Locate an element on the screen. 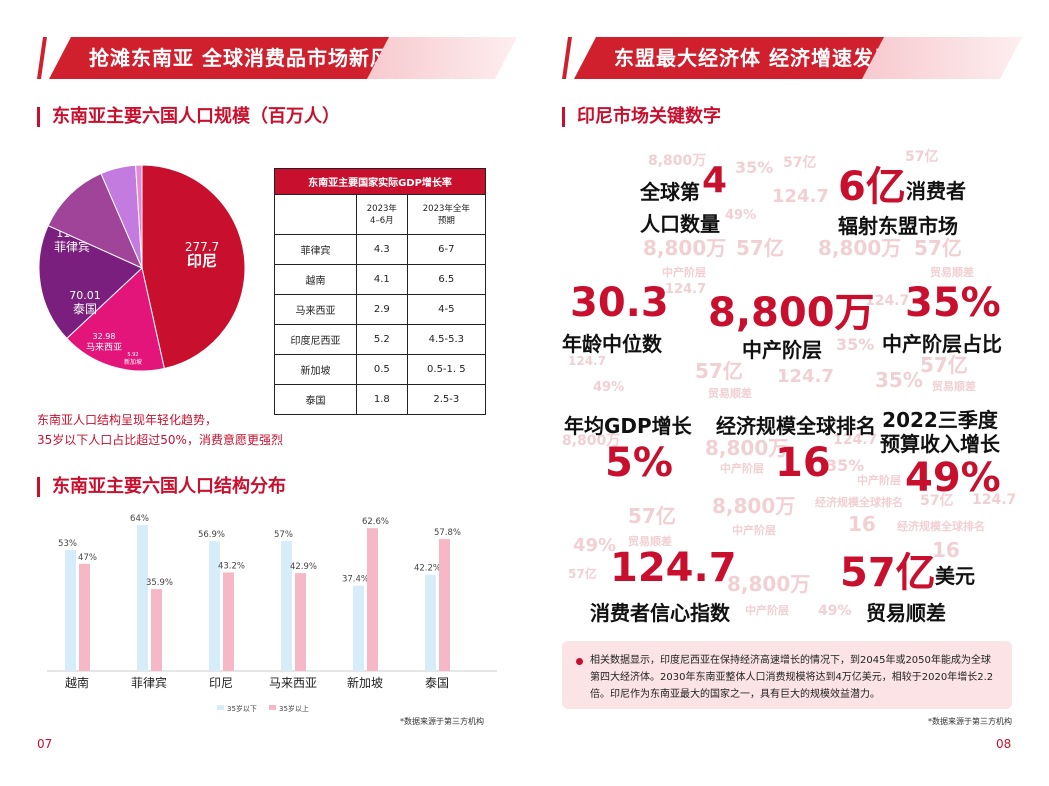 The image size is (1049, 786). rank-label: 人口数量 is located at coordinates (680, 224).